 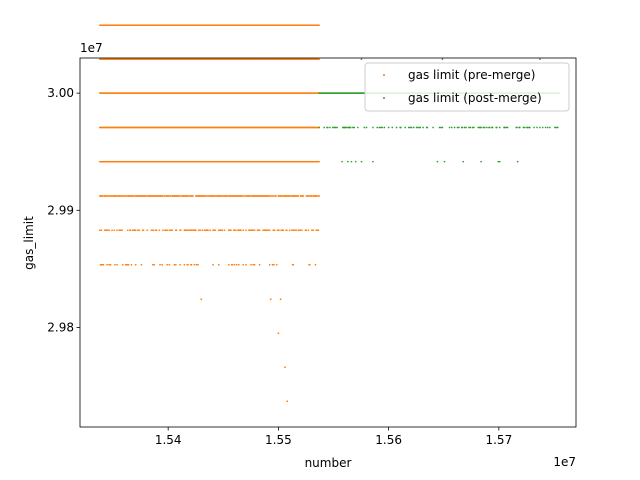 What do you see at coordinates (388, 440) in the screenshot?
I see `x-tick-label: 1.56` at bounding box center [388, 440].